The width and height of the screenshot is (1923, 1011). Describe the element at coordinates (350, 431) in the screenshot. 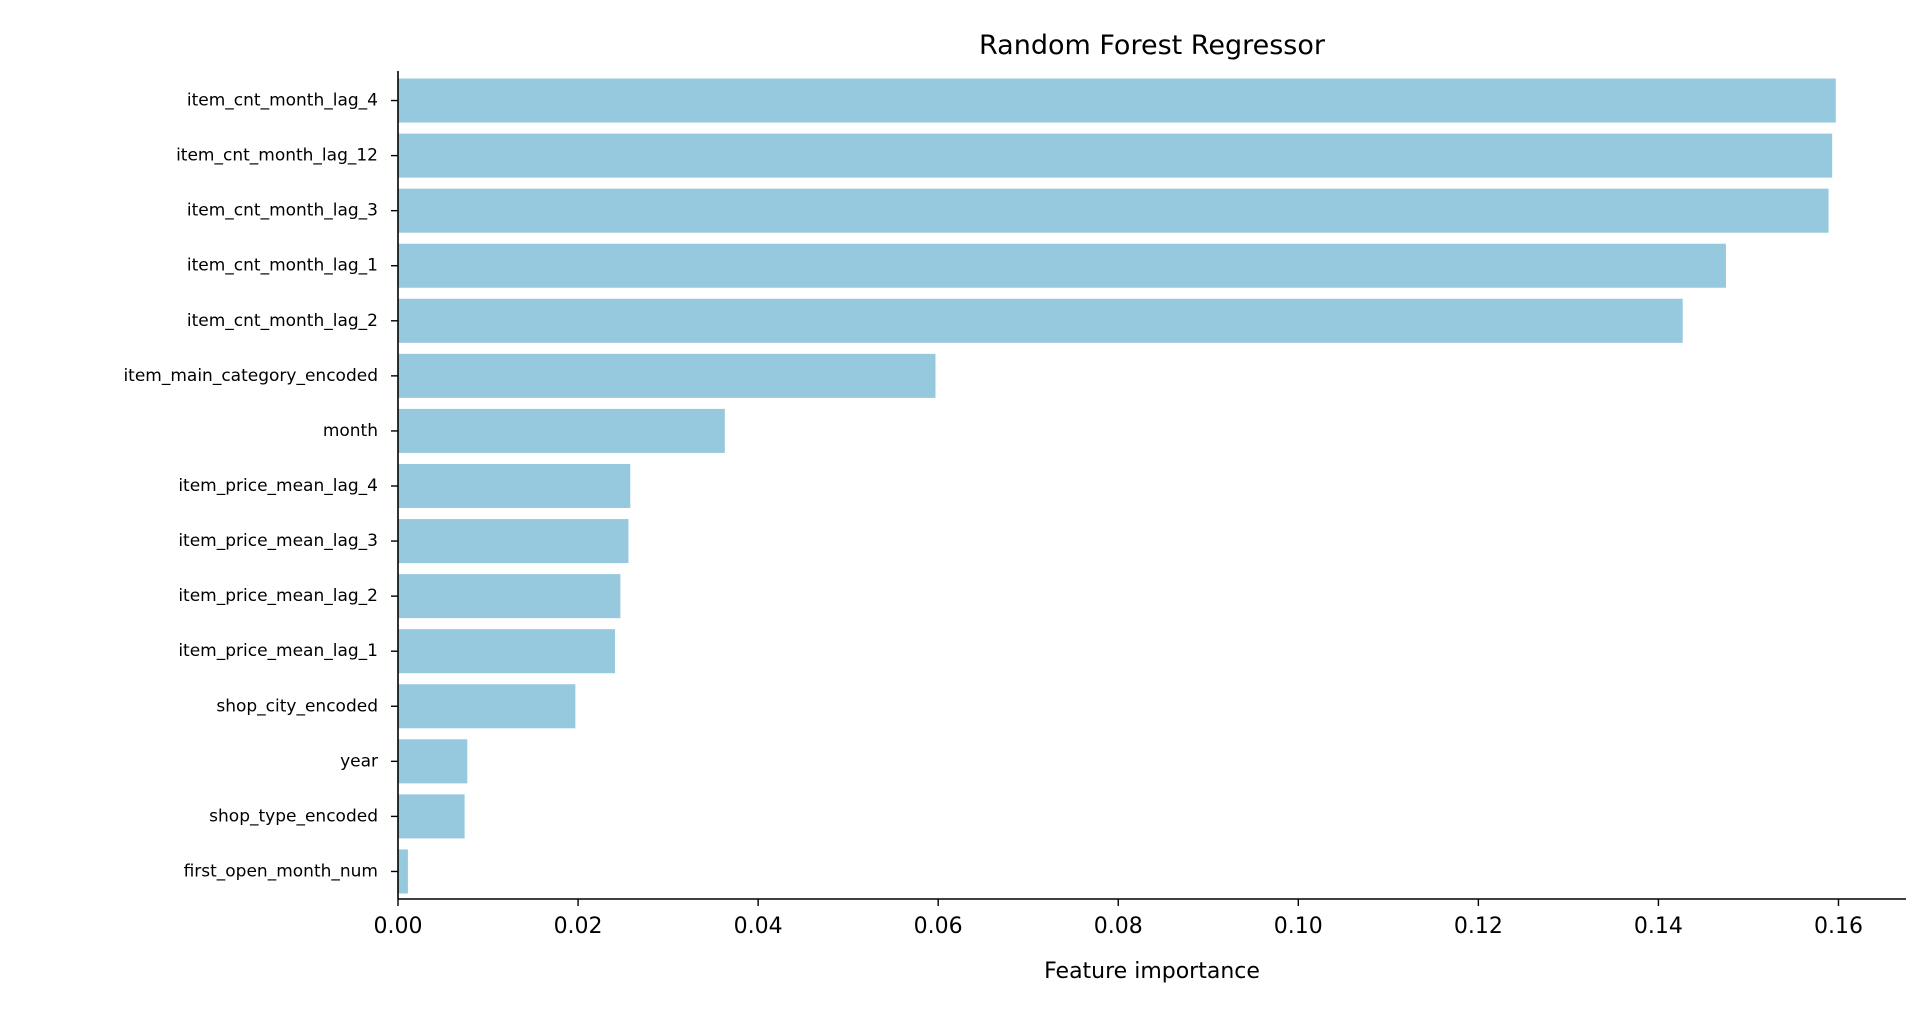

I see `y-tick-label: month` at that location.